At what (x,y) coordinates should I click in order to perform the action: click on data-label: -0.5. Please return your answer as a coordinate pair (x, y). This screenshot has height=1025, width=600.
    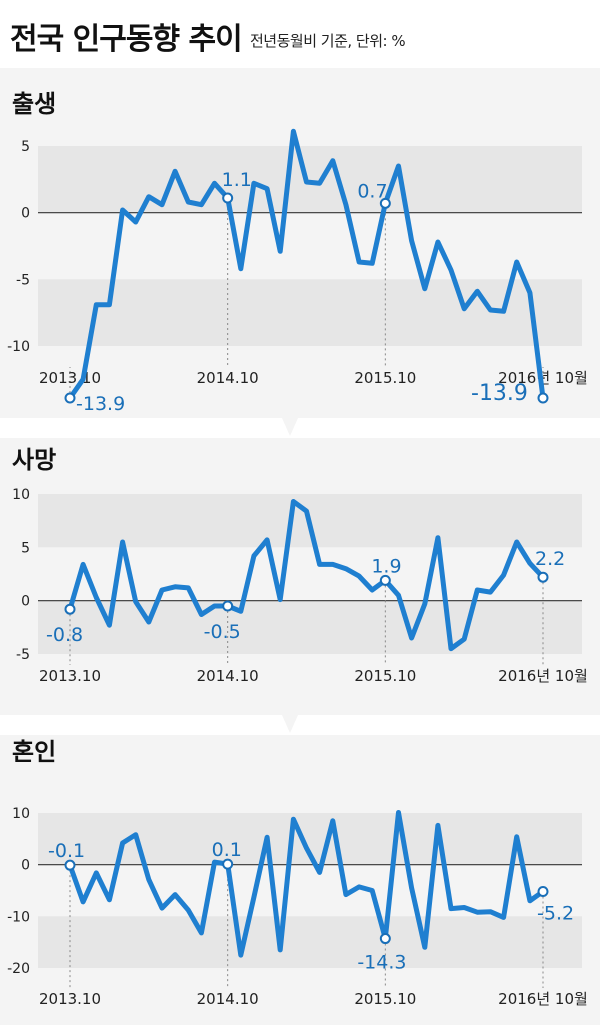
    Looking at the image, I should click on (222, 632).